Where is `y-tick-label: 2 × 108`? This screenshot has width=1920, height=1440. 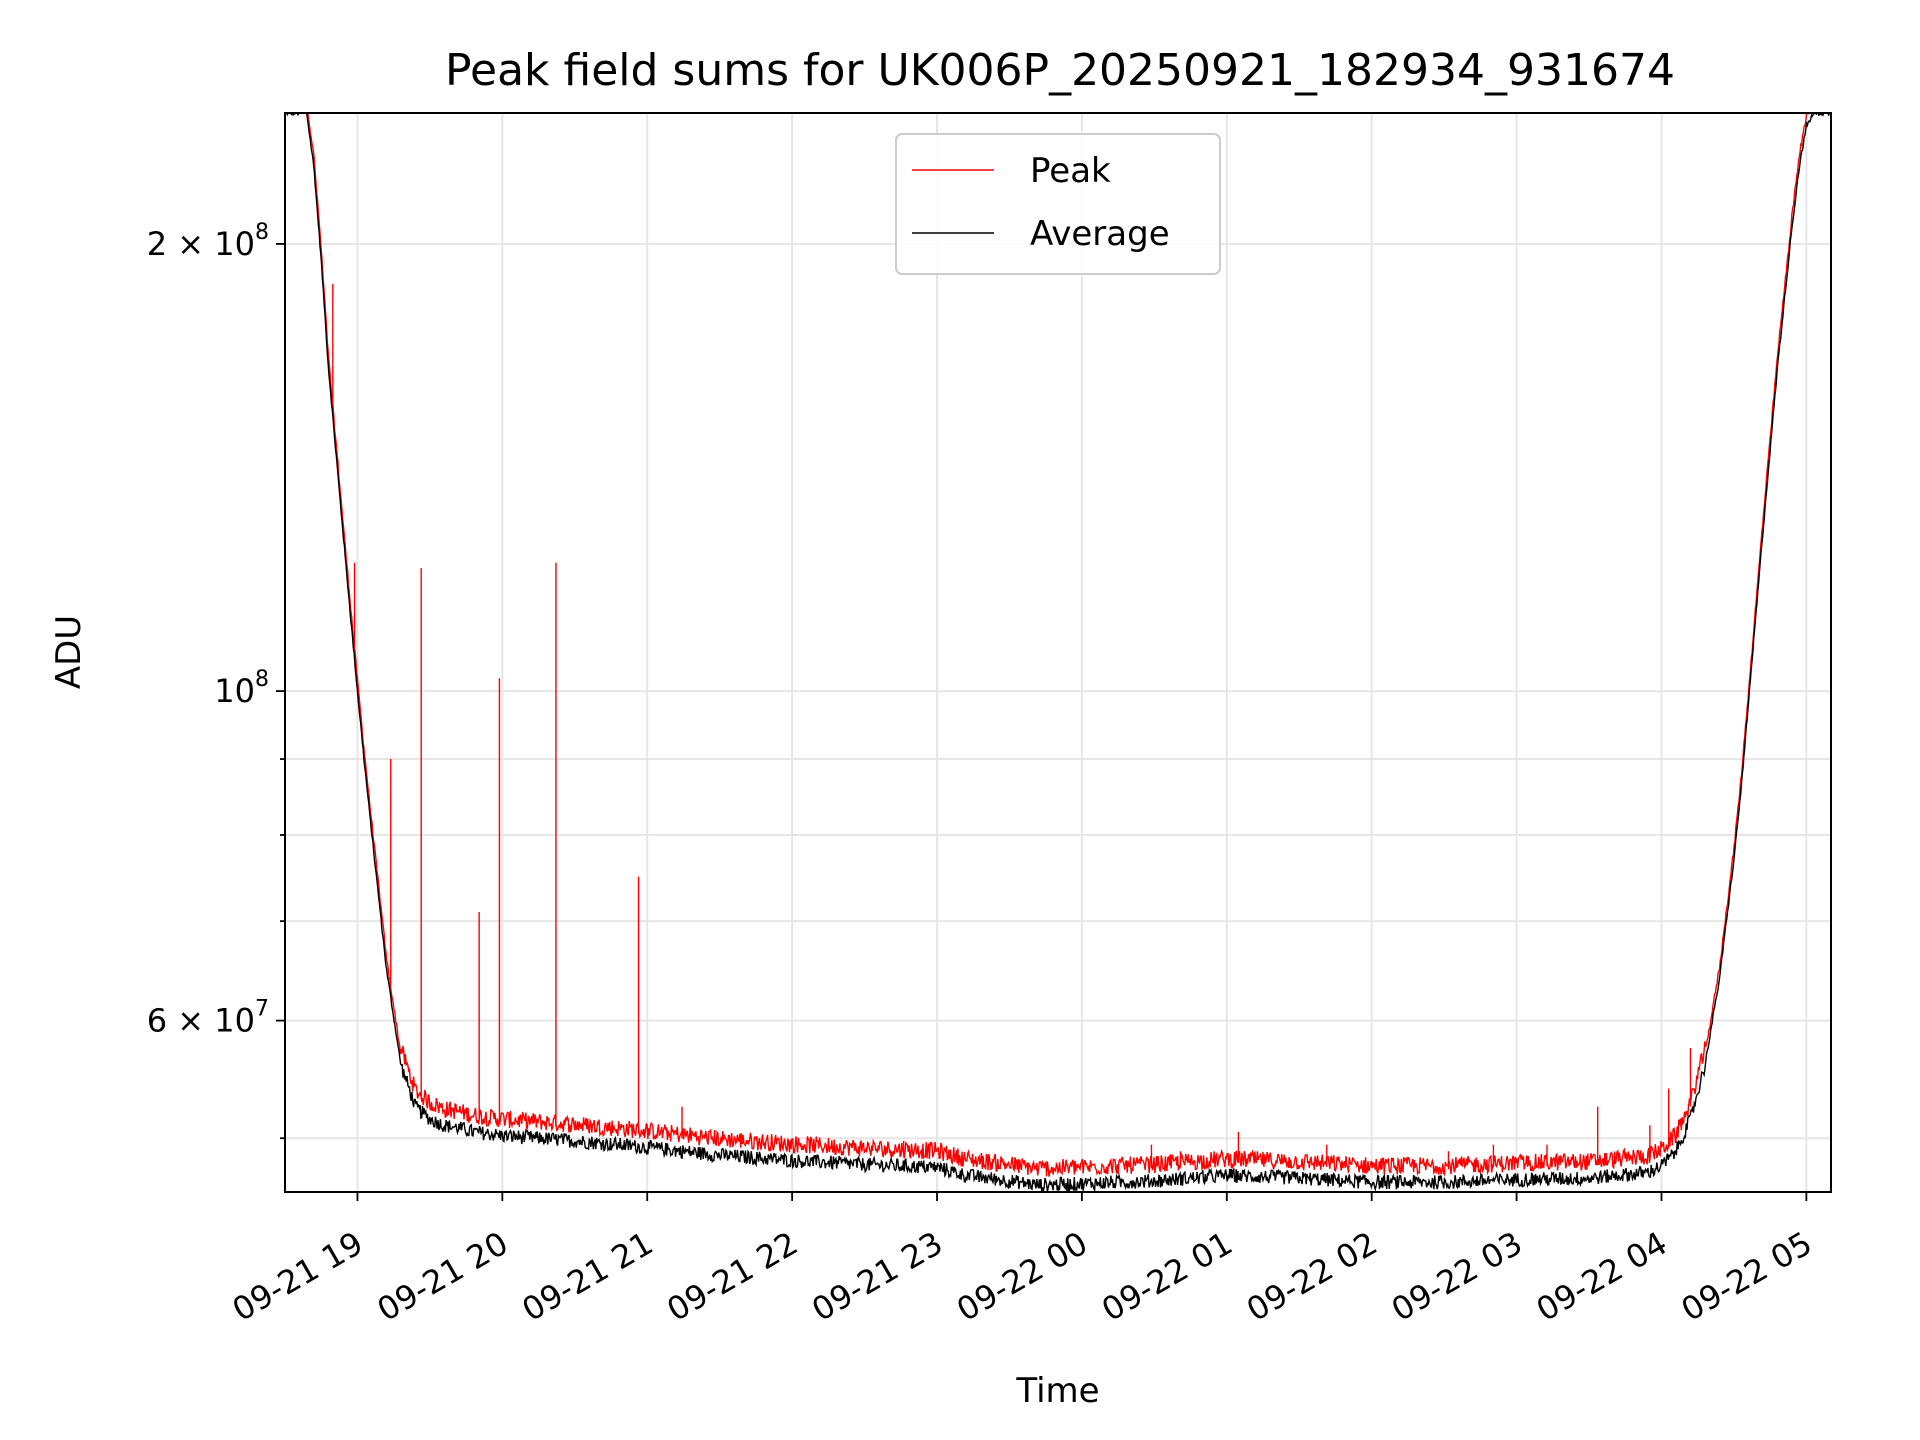 y-tick-label: 2 × 108 is located at coordinates (208, 241).